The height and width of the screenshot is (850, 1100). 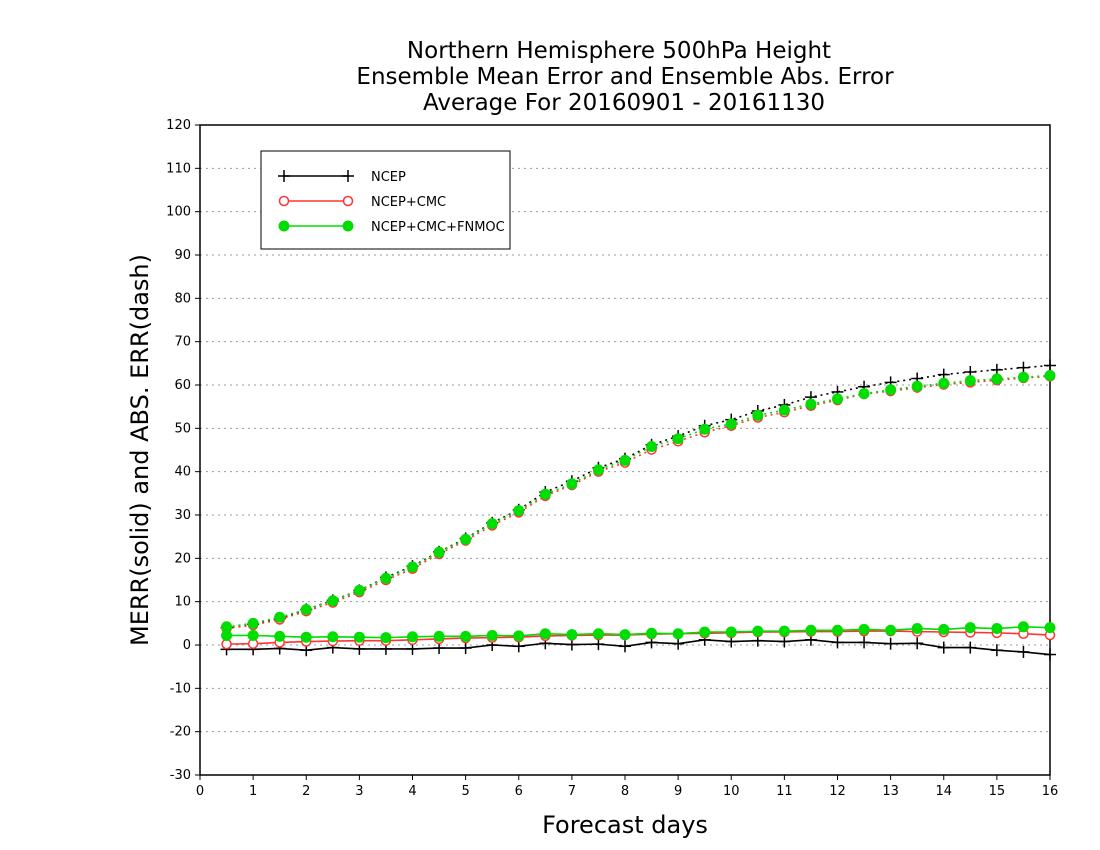 I want to click on x-tick-label: 4, so click(x=412, y=791).